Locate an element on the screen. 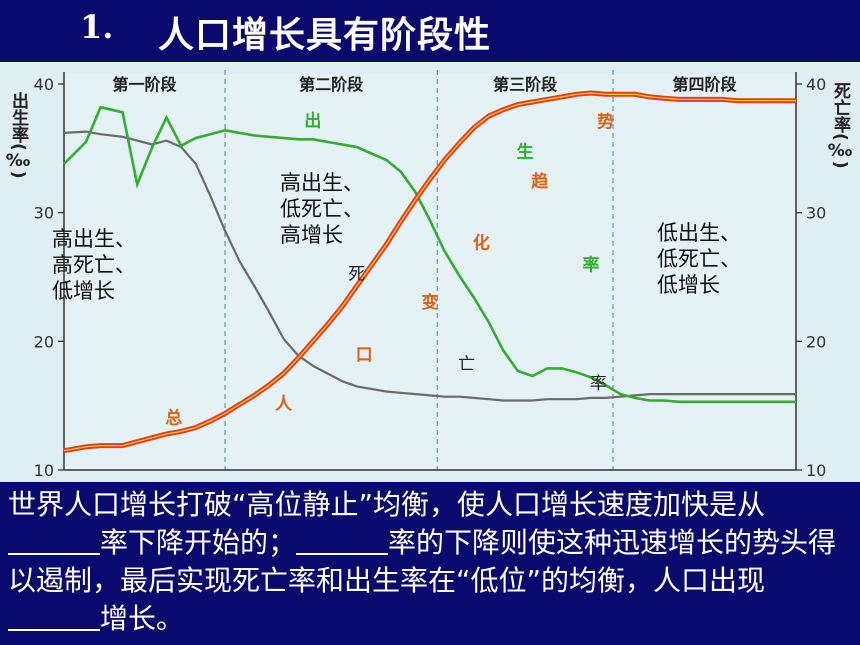  stage-label-2: 第二阶段 is located at coordinates (331, 84).